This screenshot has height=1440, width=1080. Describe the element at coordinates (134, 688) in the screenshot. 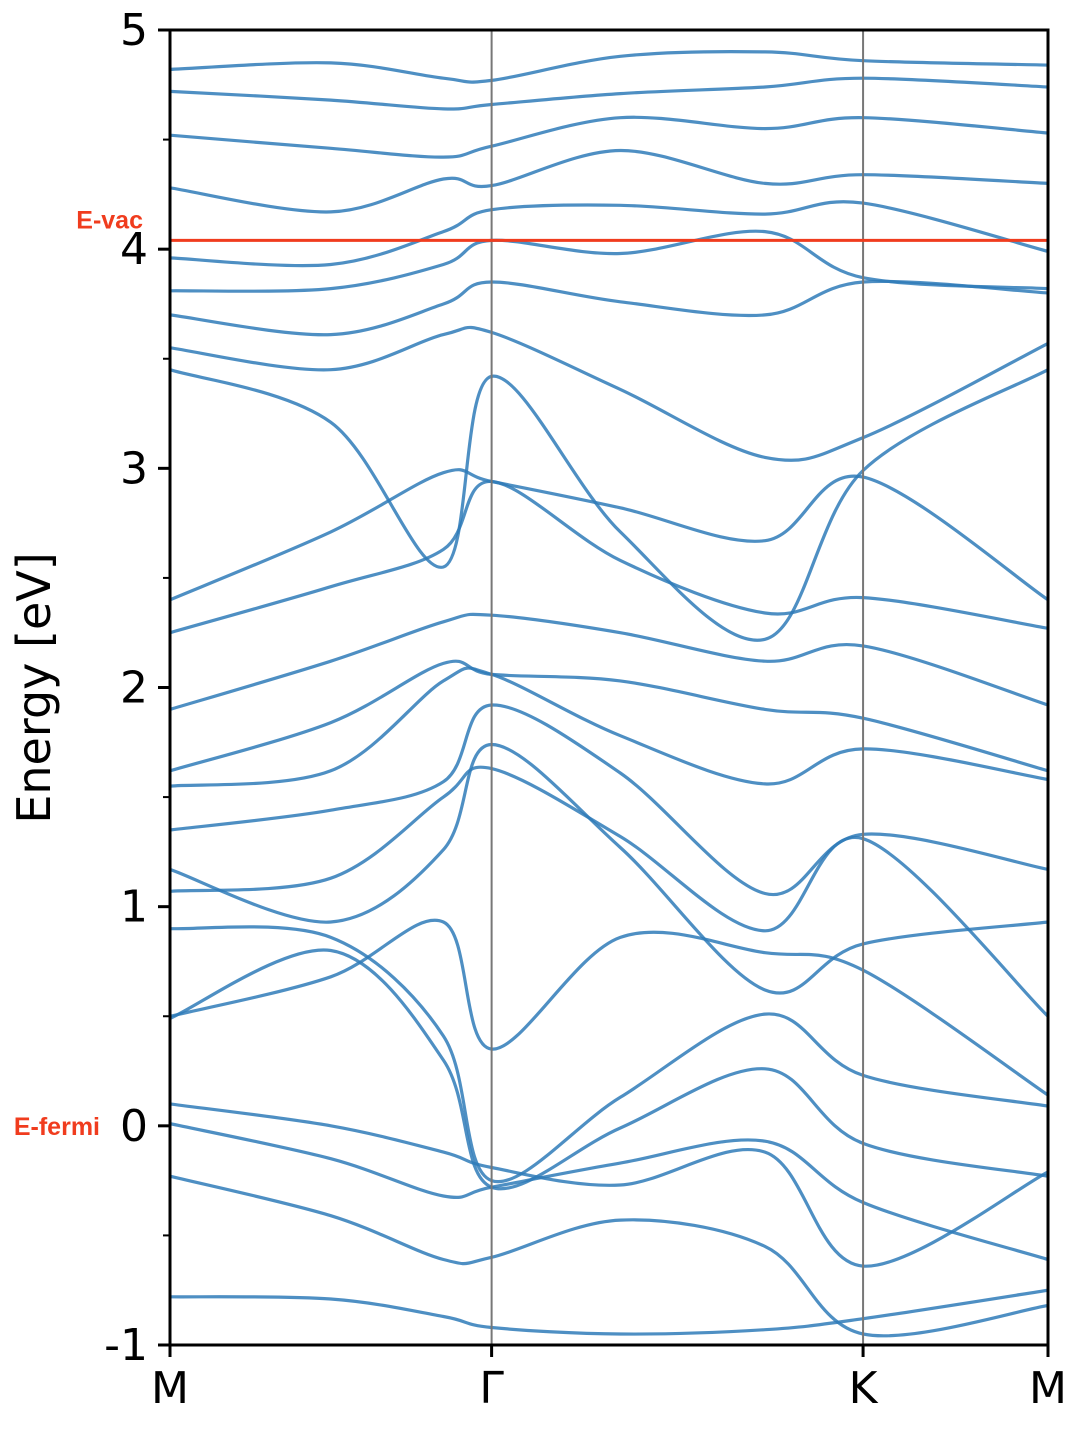

I see `y-tick-label: 2` at that location.